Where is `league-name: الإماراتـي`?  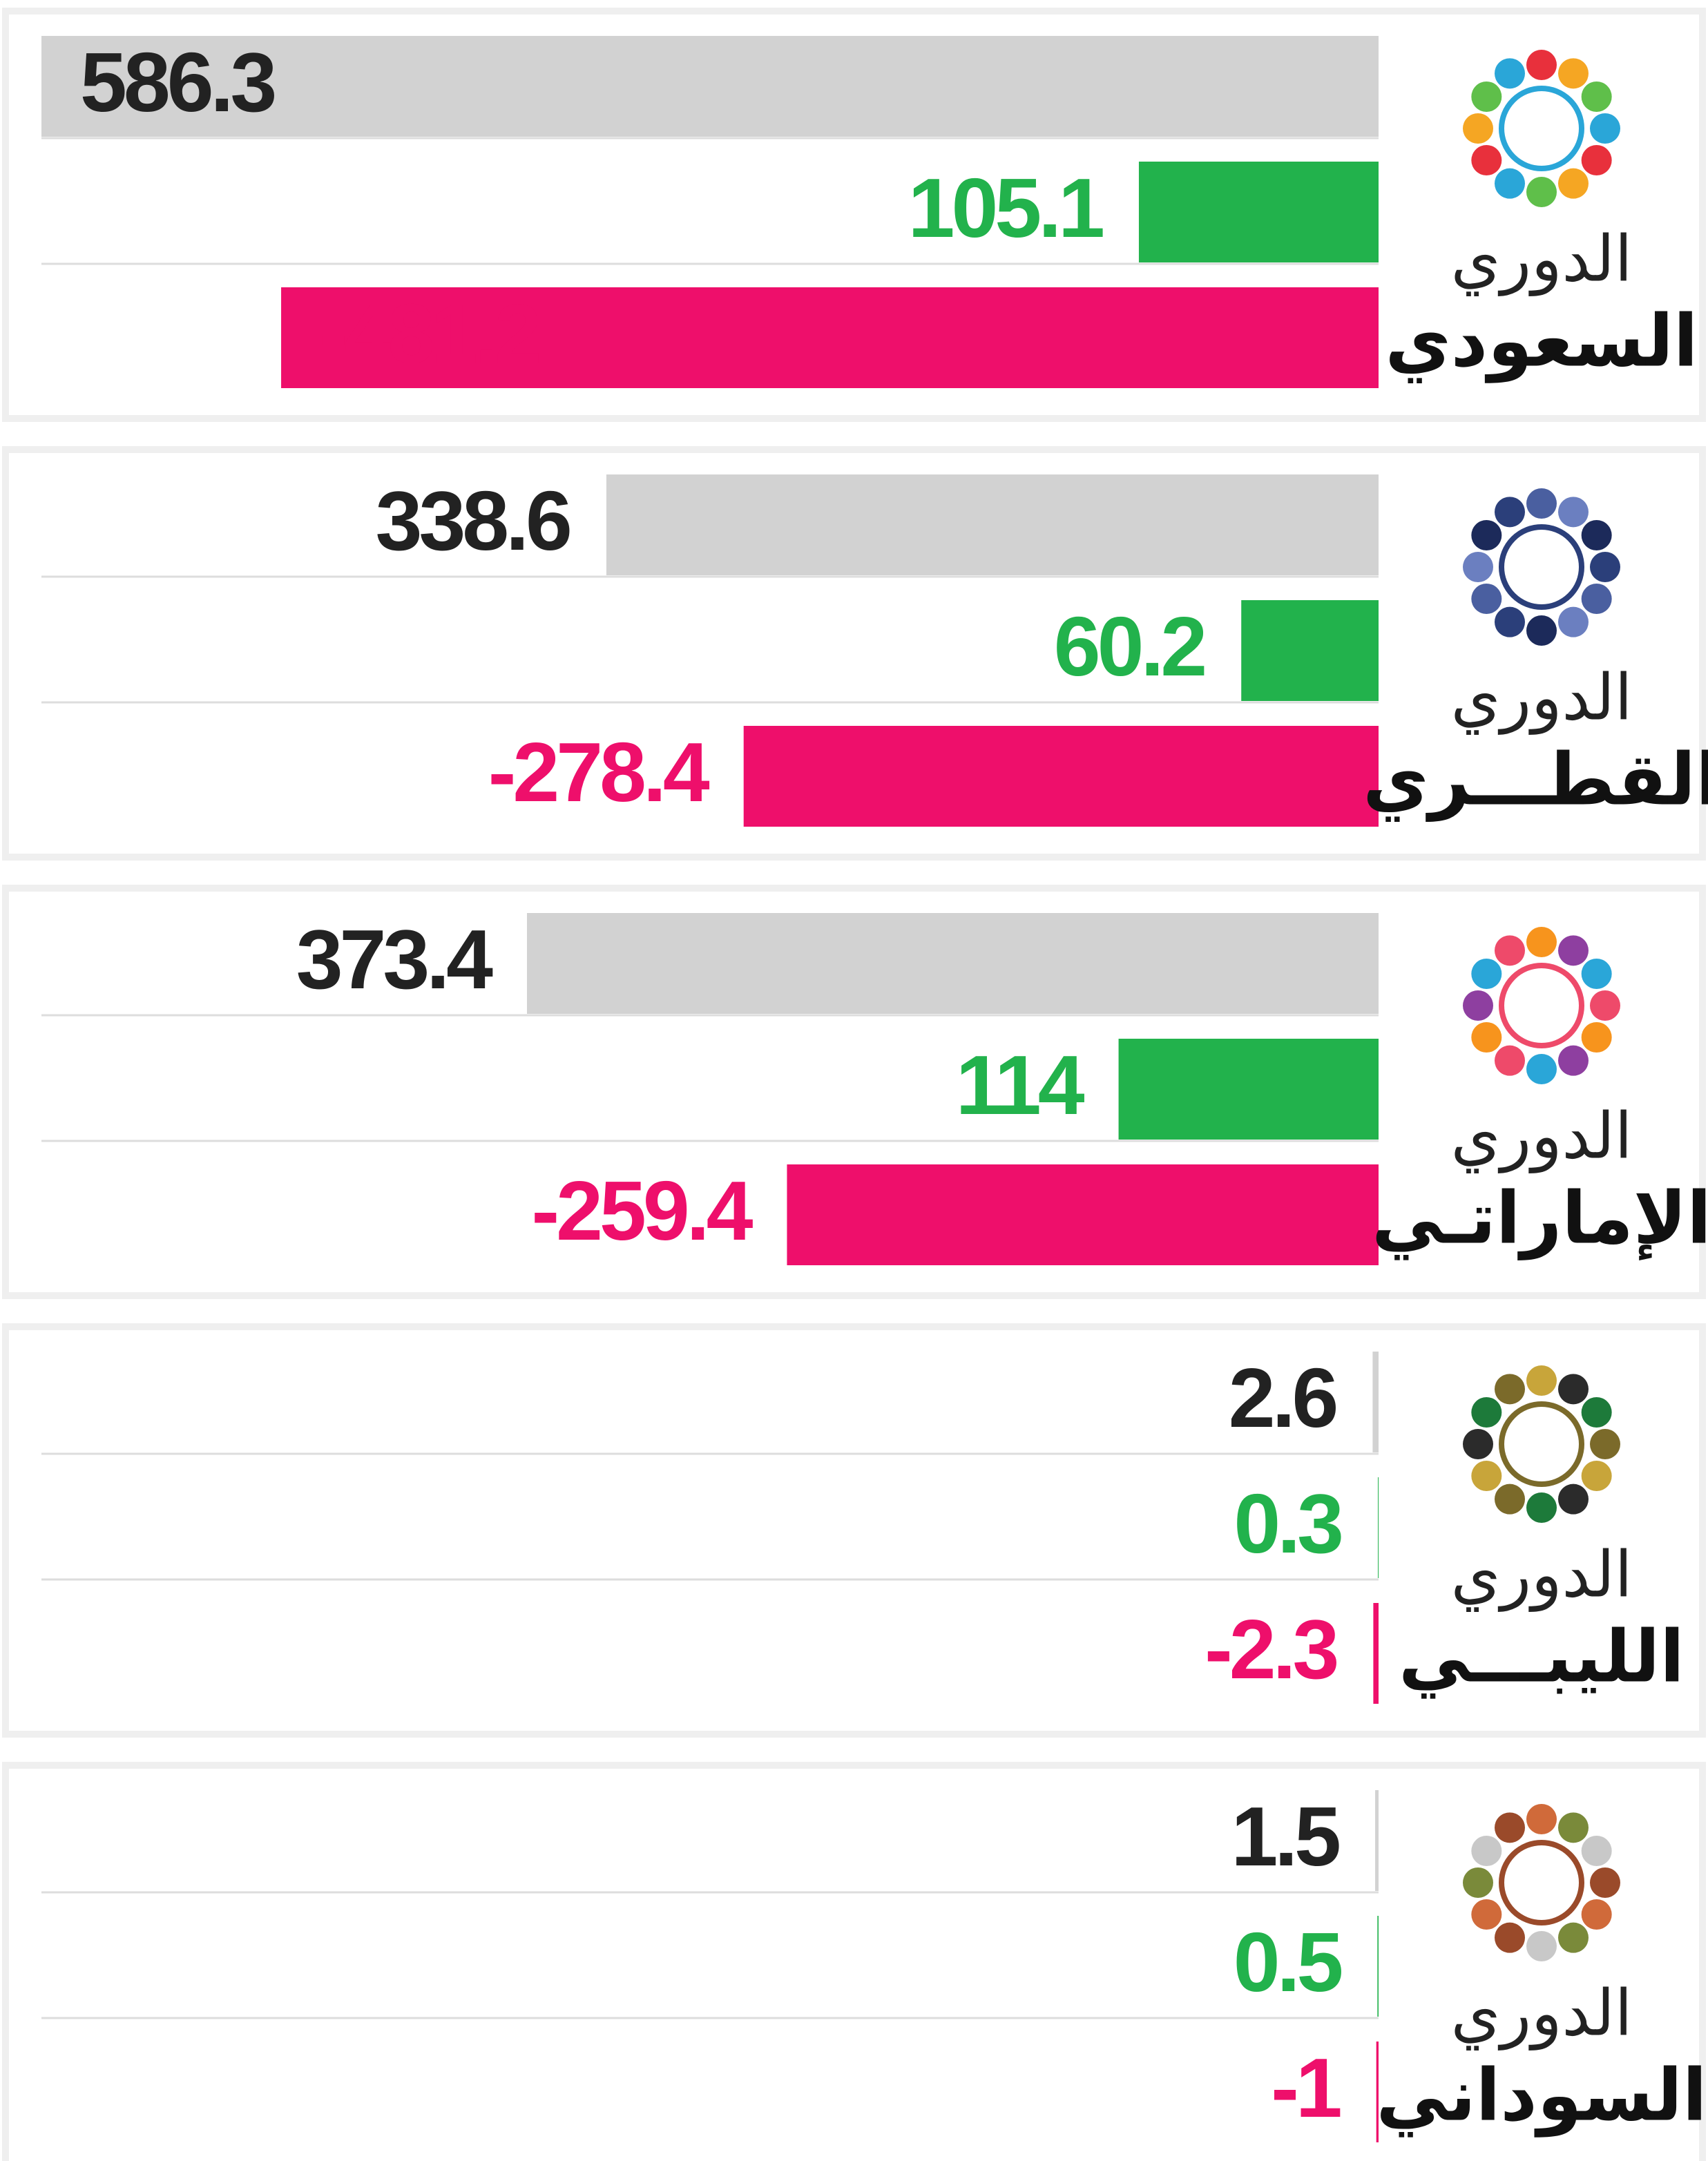 league-name: الإماراتـي is located at coordinates (1540, 1219).